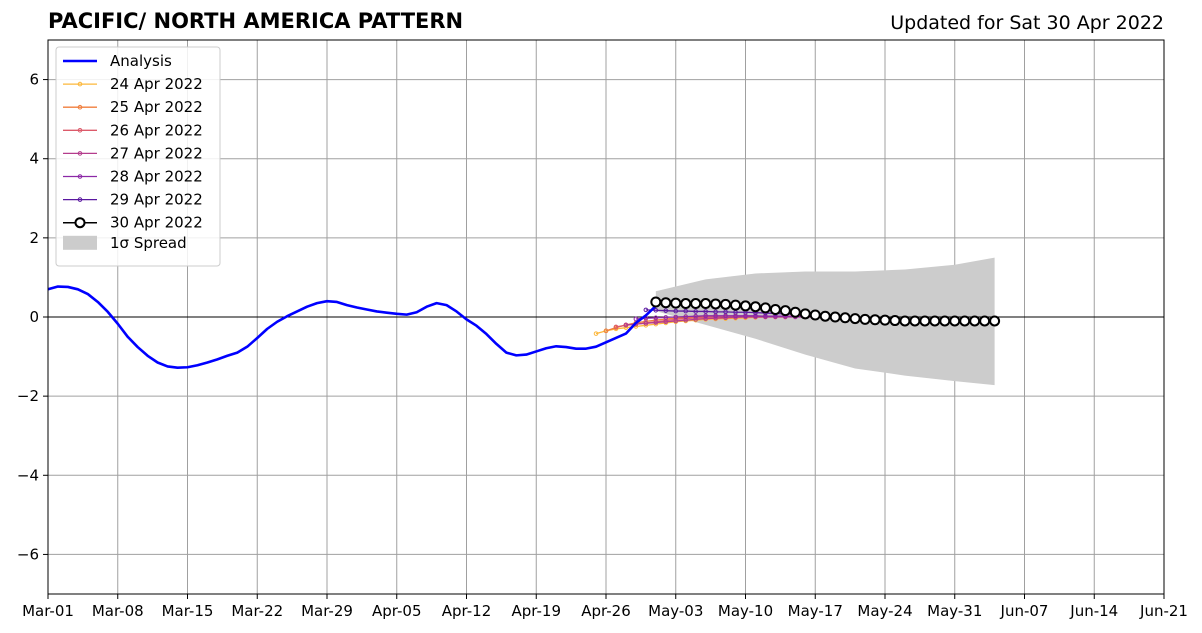  What do you see at coordinates (815, 611) in the screenshot?
I see `x-tick-label: May-17` at bounding box center [815, 611].